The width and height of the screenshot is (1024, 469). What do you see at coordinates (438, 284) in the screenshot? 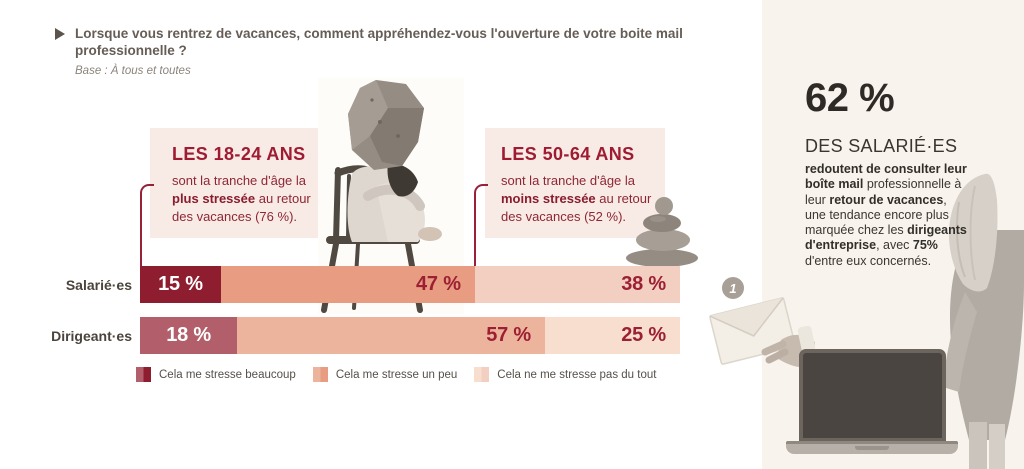
I see `bar-value: 47 %` at bounding box center [438, 284].